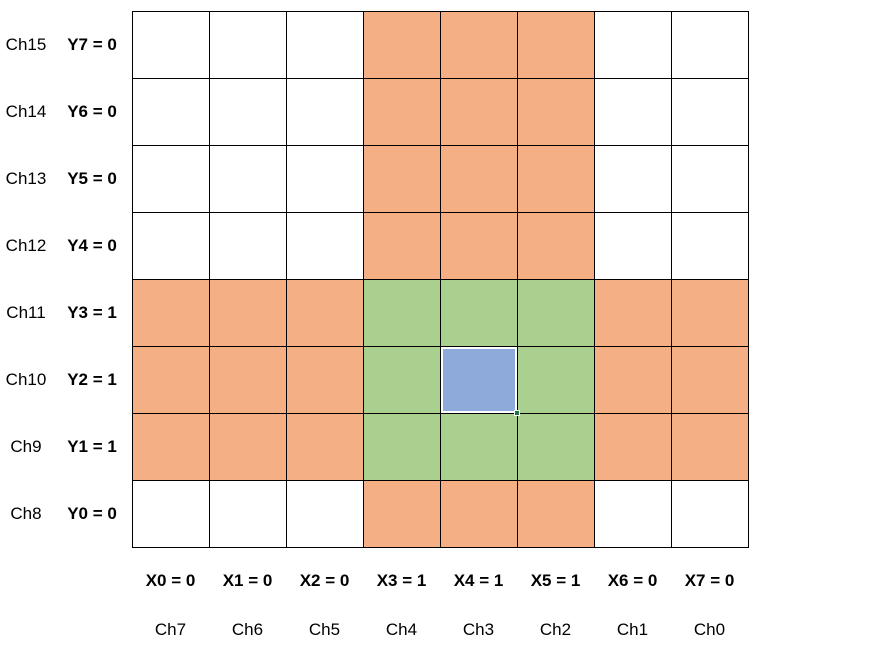 The image size is (892, 651). What do you see at coordinates (92, 446) in the screenshot?
I see `row-y-value-label: Y1 = 1` at bounding box center [92, 446].